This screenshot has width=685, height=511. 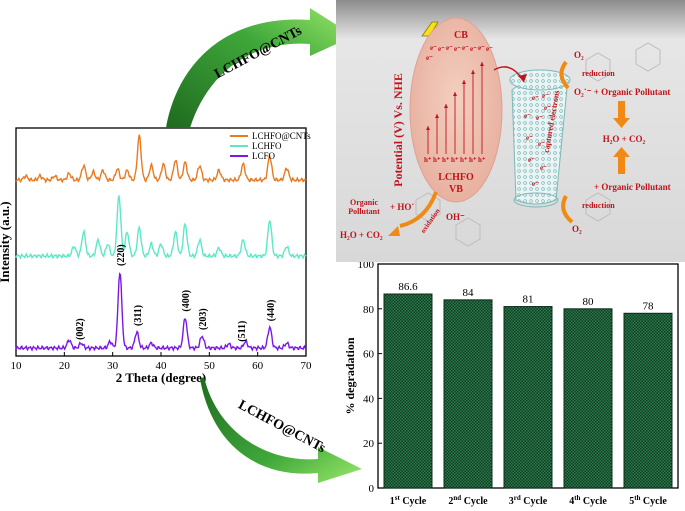 What do you see at coordinates (267, 146) in the screenshot?
I see `xrd-legend-label-2: LCHFO` at bounding box center [267, 146].